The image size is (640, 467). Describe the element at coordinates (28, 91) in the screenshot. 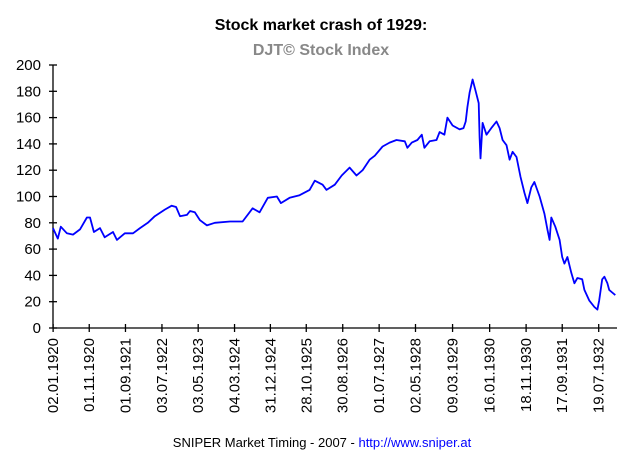

I see `y-tick-label: 180` at that location.